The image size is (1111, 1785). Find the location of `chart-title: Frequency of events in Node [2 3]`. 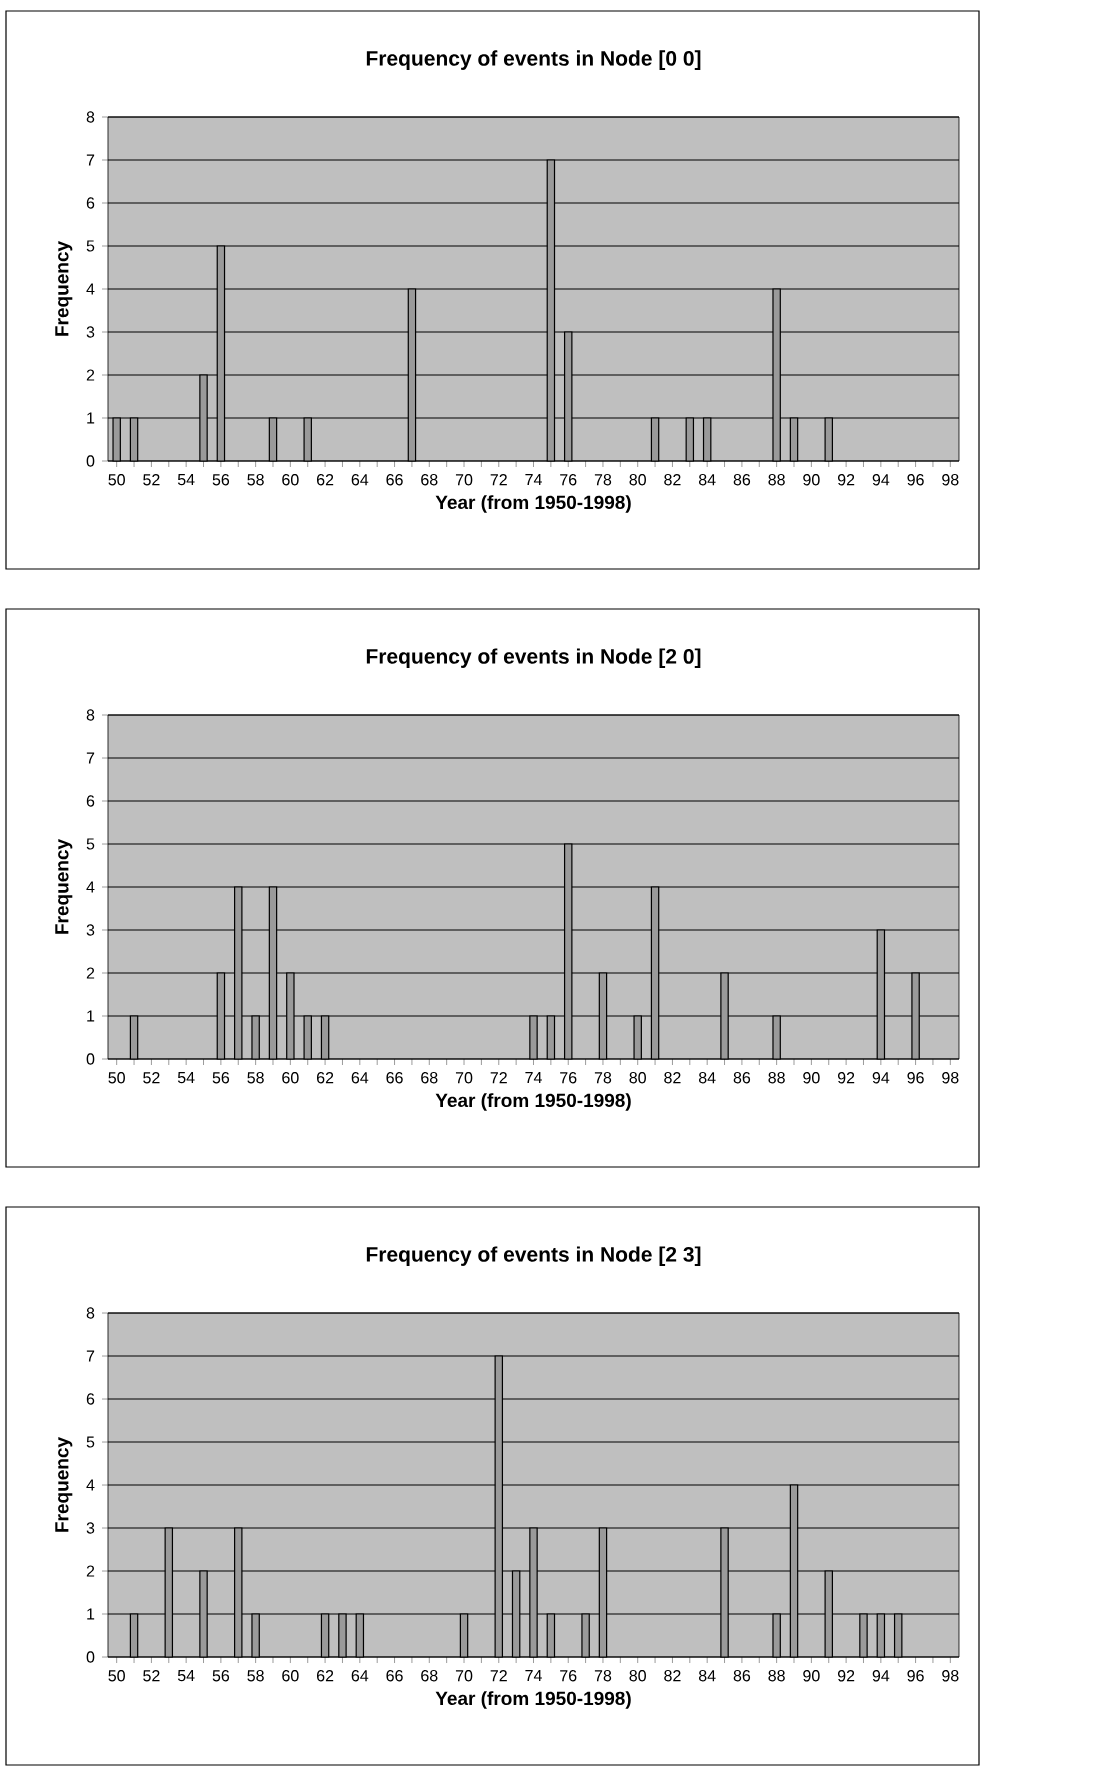

chart-title: Frequency of events in Node [2 3] is located at coordinates (533, 1256).